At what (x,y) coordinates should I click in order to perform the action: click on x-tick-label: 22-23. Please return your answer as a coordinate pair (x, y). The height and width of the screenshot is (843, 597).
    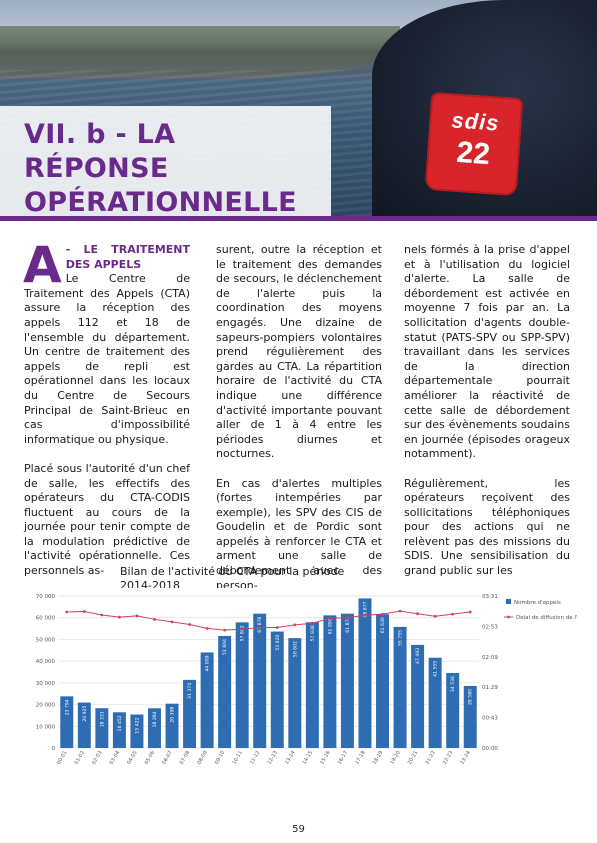
    Looking at the image, I should click on (448, 758).